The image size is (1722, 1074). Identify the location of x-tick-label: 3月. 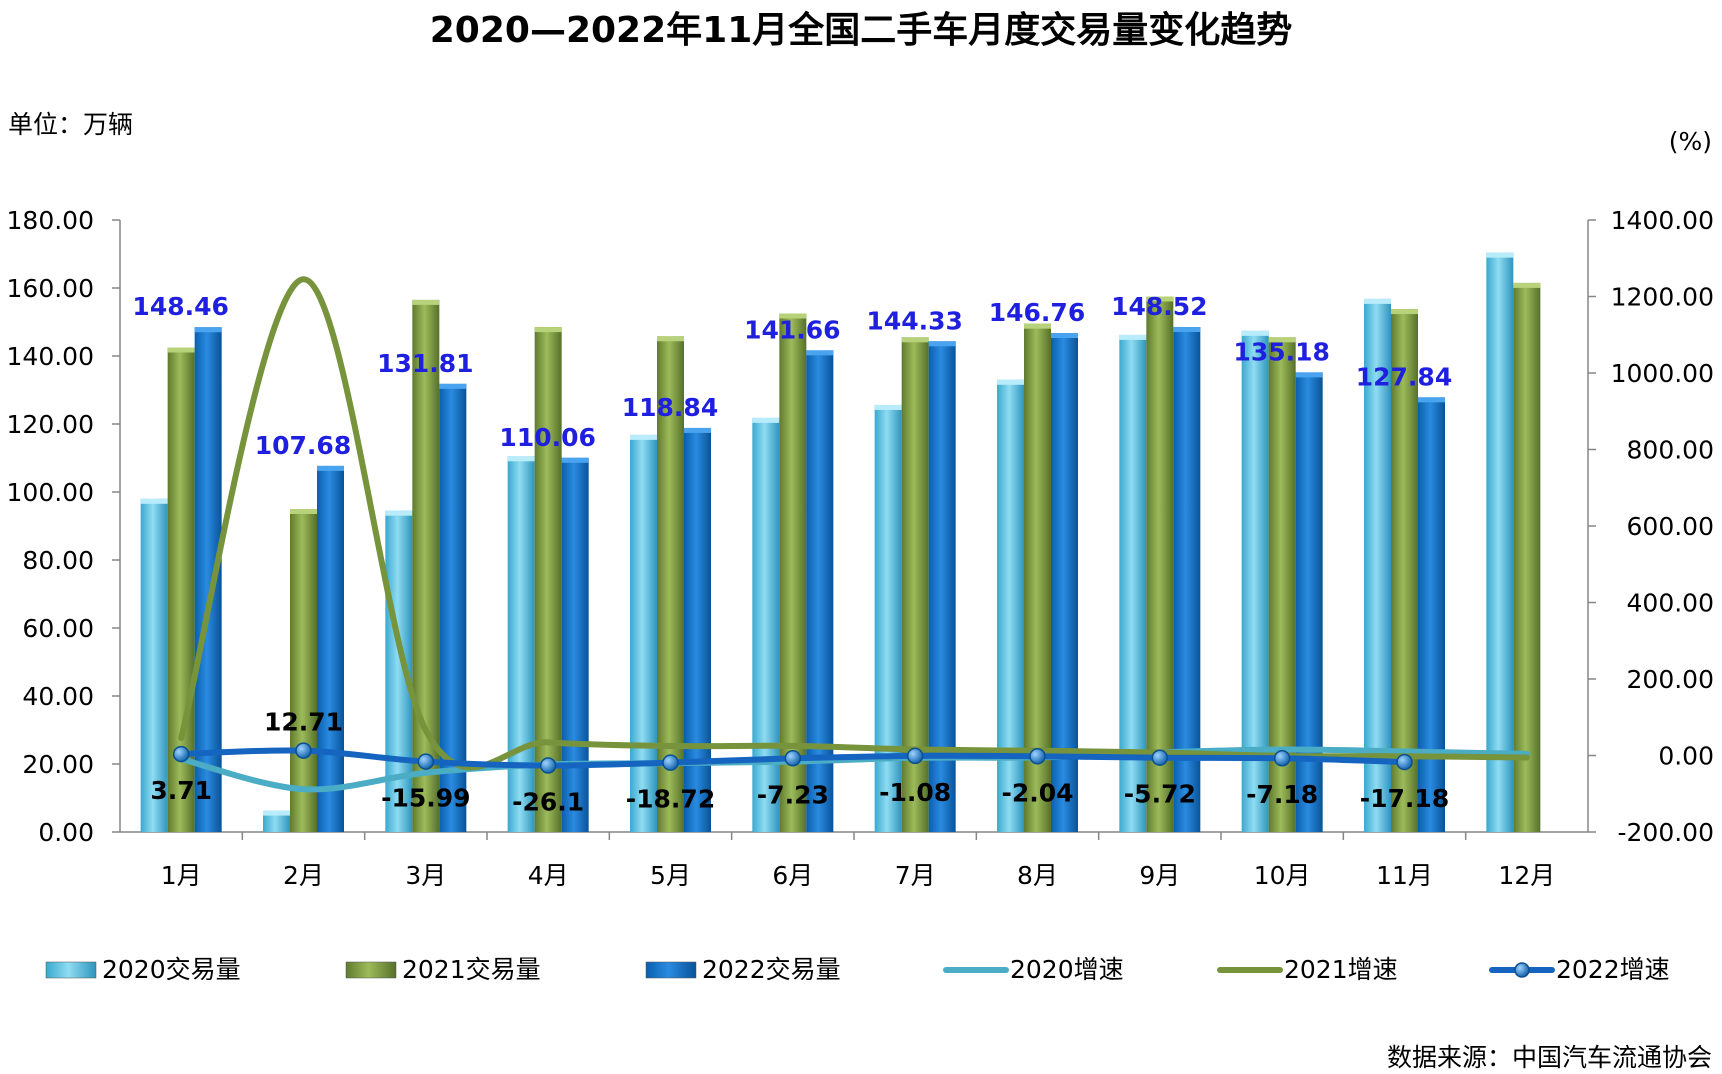
(425, 875).